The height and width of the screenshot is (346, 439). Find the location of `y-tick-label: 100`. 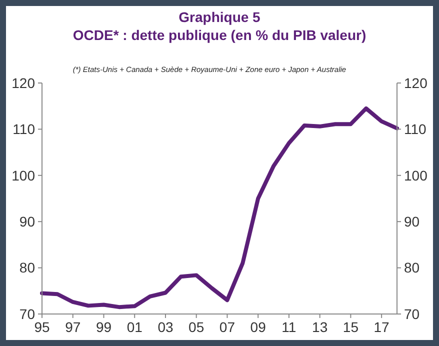

y-tick-label: 100 is located at coordinates (24, 175).